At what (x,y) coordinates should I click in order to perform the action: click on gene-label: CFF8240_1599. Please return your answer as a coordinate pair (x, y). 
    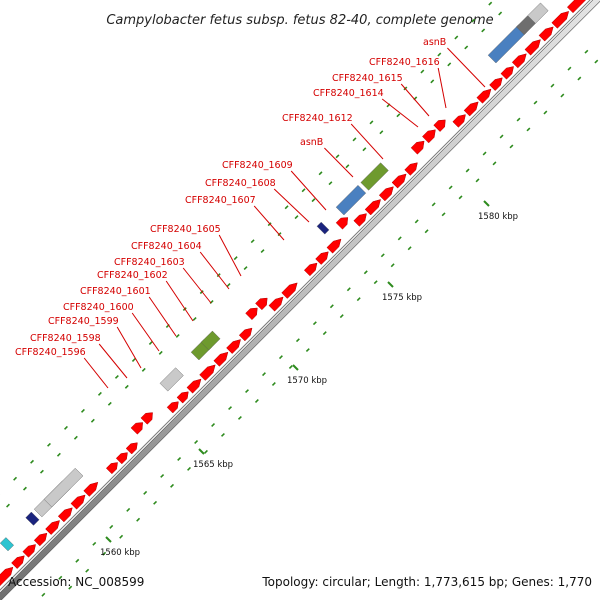
    Looking at the image, I should click on (83, 321).